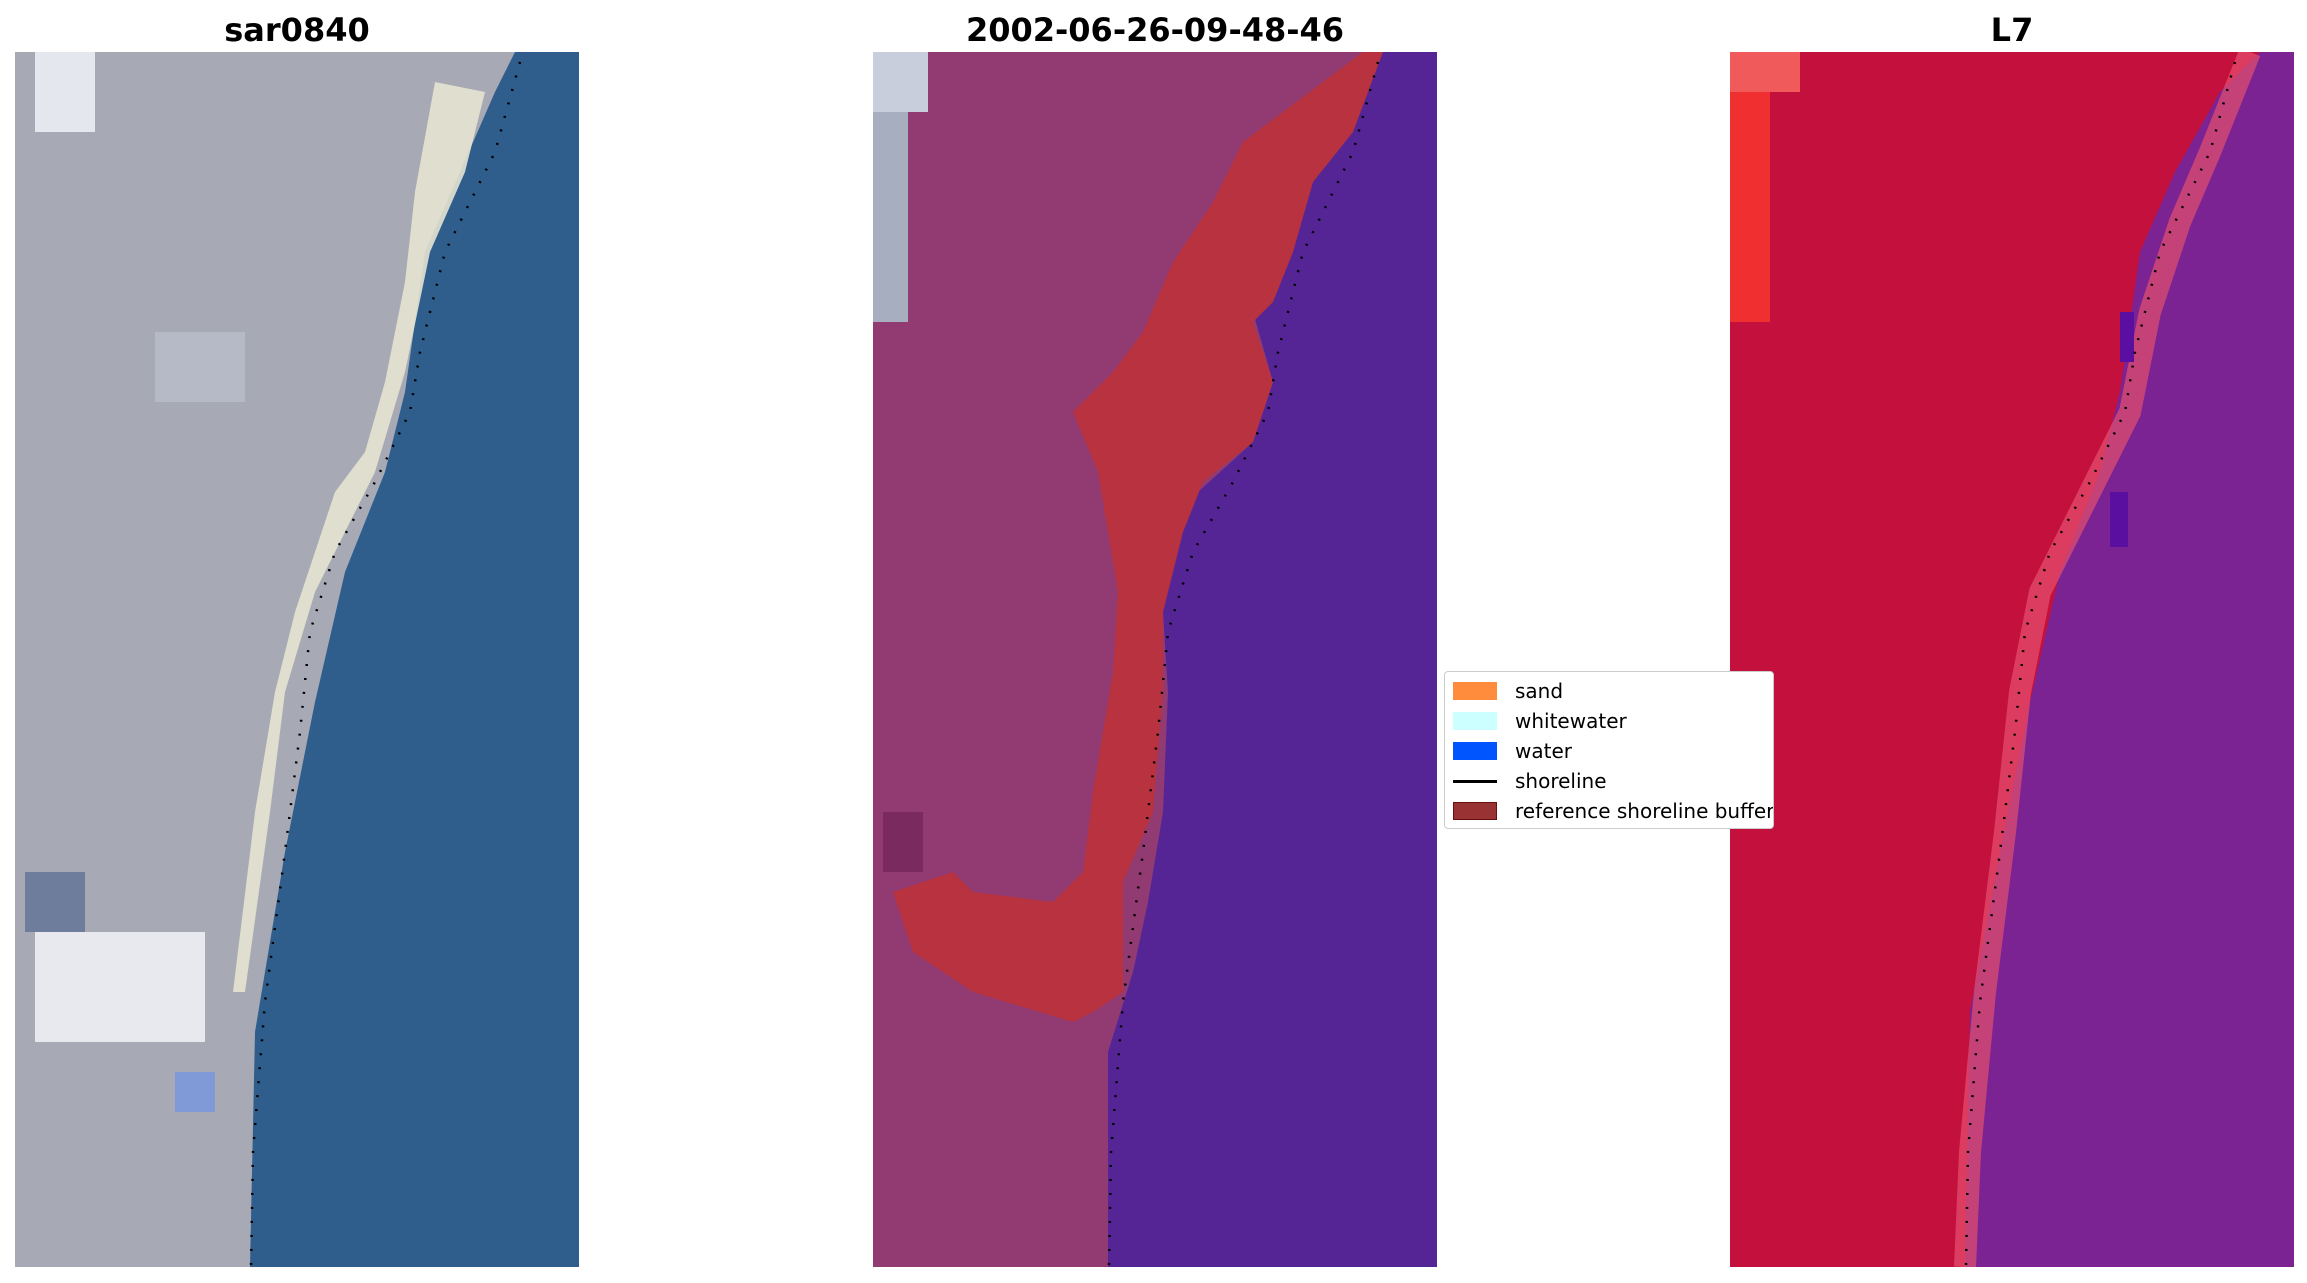  I want to click on legend-item-reference-shoreline-buffer: reference shoreline buffer, so click(1613, 811).